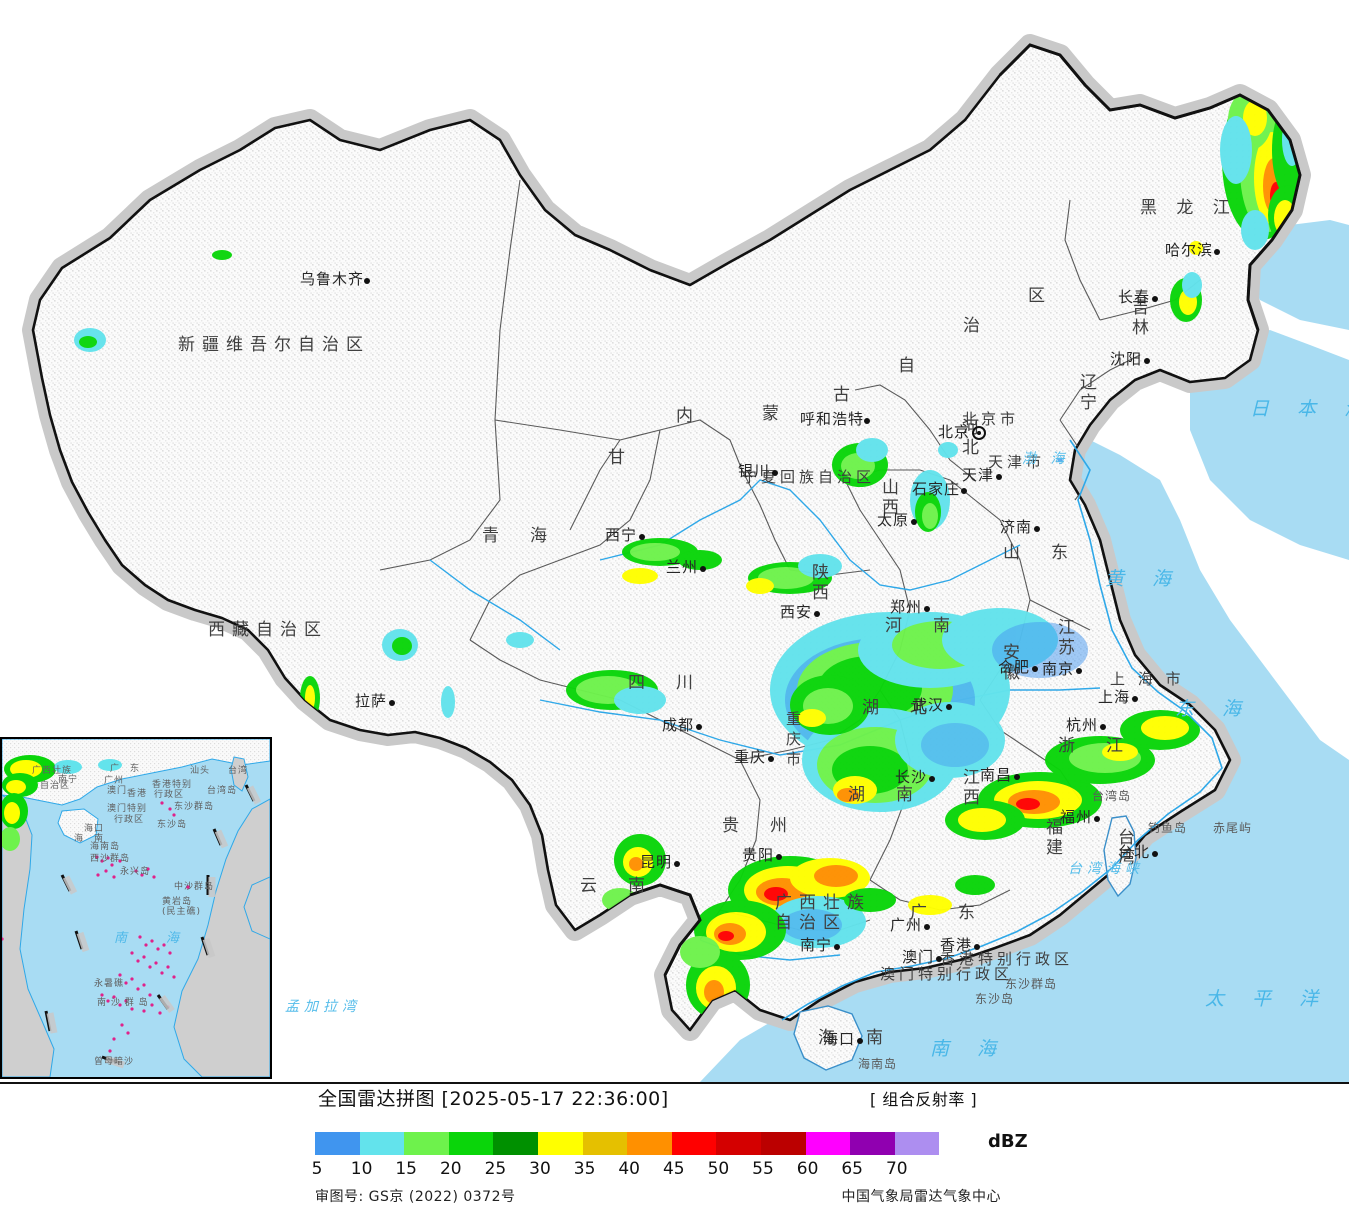 Image resolution: width=1349 pixels, height=1208 pixels. What do you see at coordinates (406, 1169) in the screenshot?
I see `dbz-tick-15: 15` at bounding box center [406, 1169].